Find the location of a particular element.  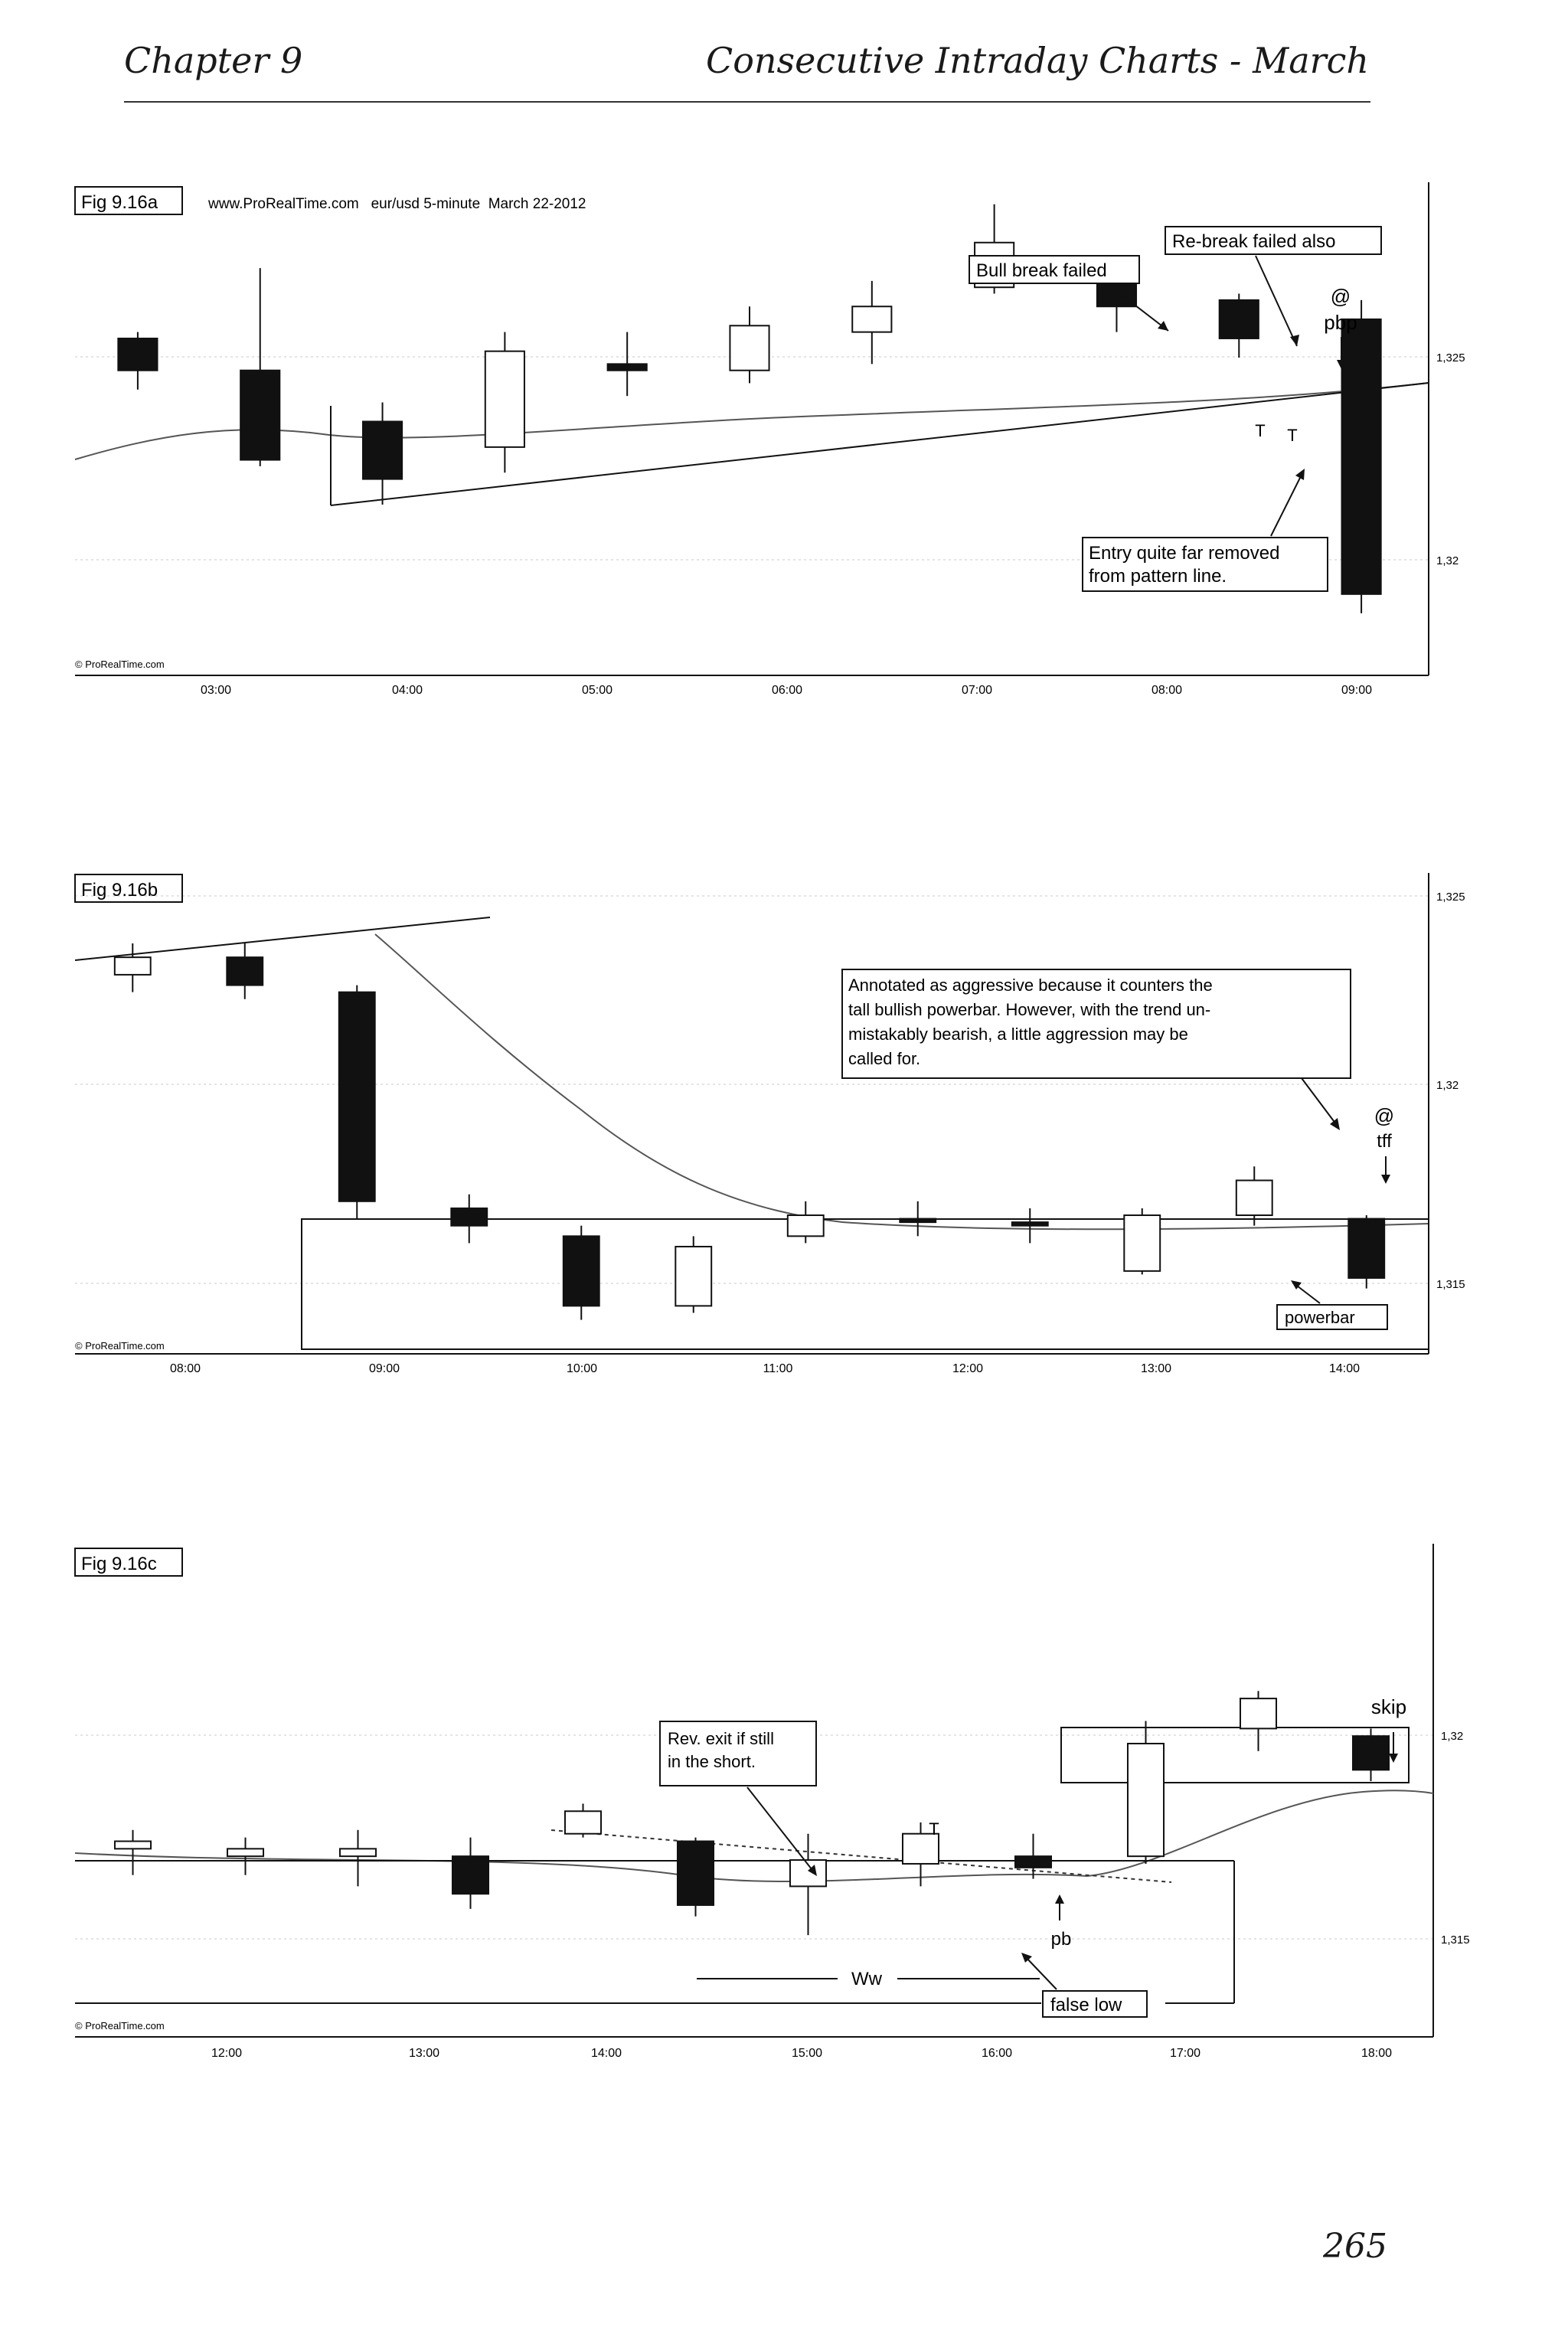

header-rule is located at coordinates (747, 102).